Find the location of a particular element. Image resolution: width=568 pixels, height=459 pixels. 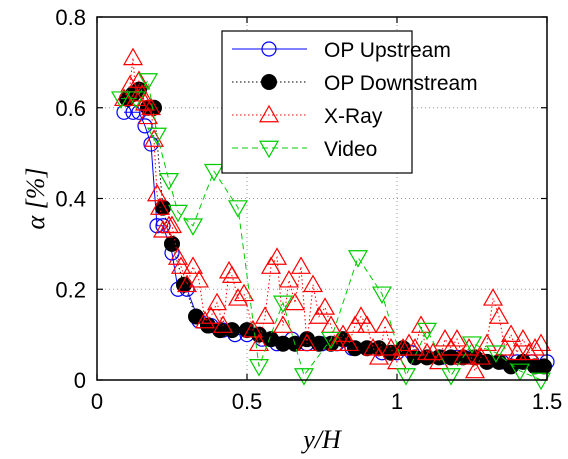

legend-label-0: OP Upstream is located at coordinates (387, 50).